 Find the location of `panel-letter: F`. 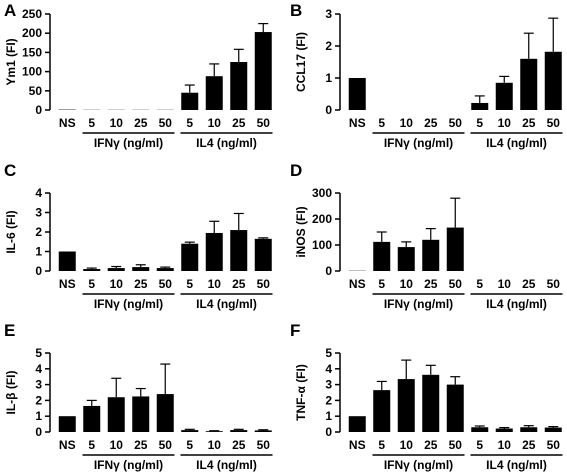

panel-letter: F is located at coordinates (295, 330).